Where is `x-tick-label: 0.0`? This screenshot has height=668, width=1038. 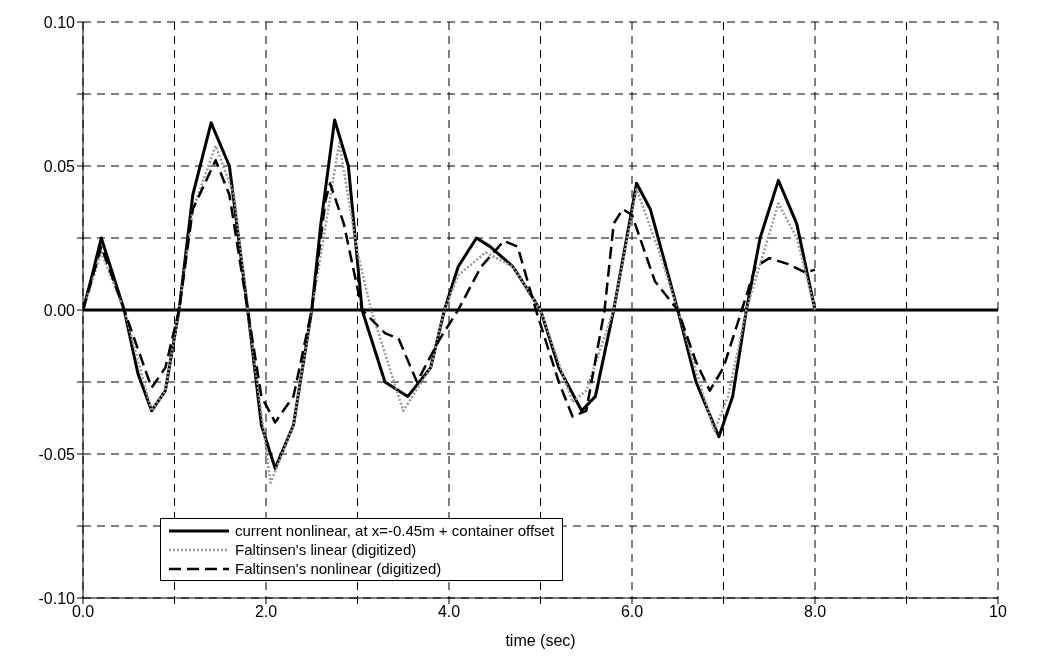 x-tick-label: 0.0 is located at coordinates (83, 612).